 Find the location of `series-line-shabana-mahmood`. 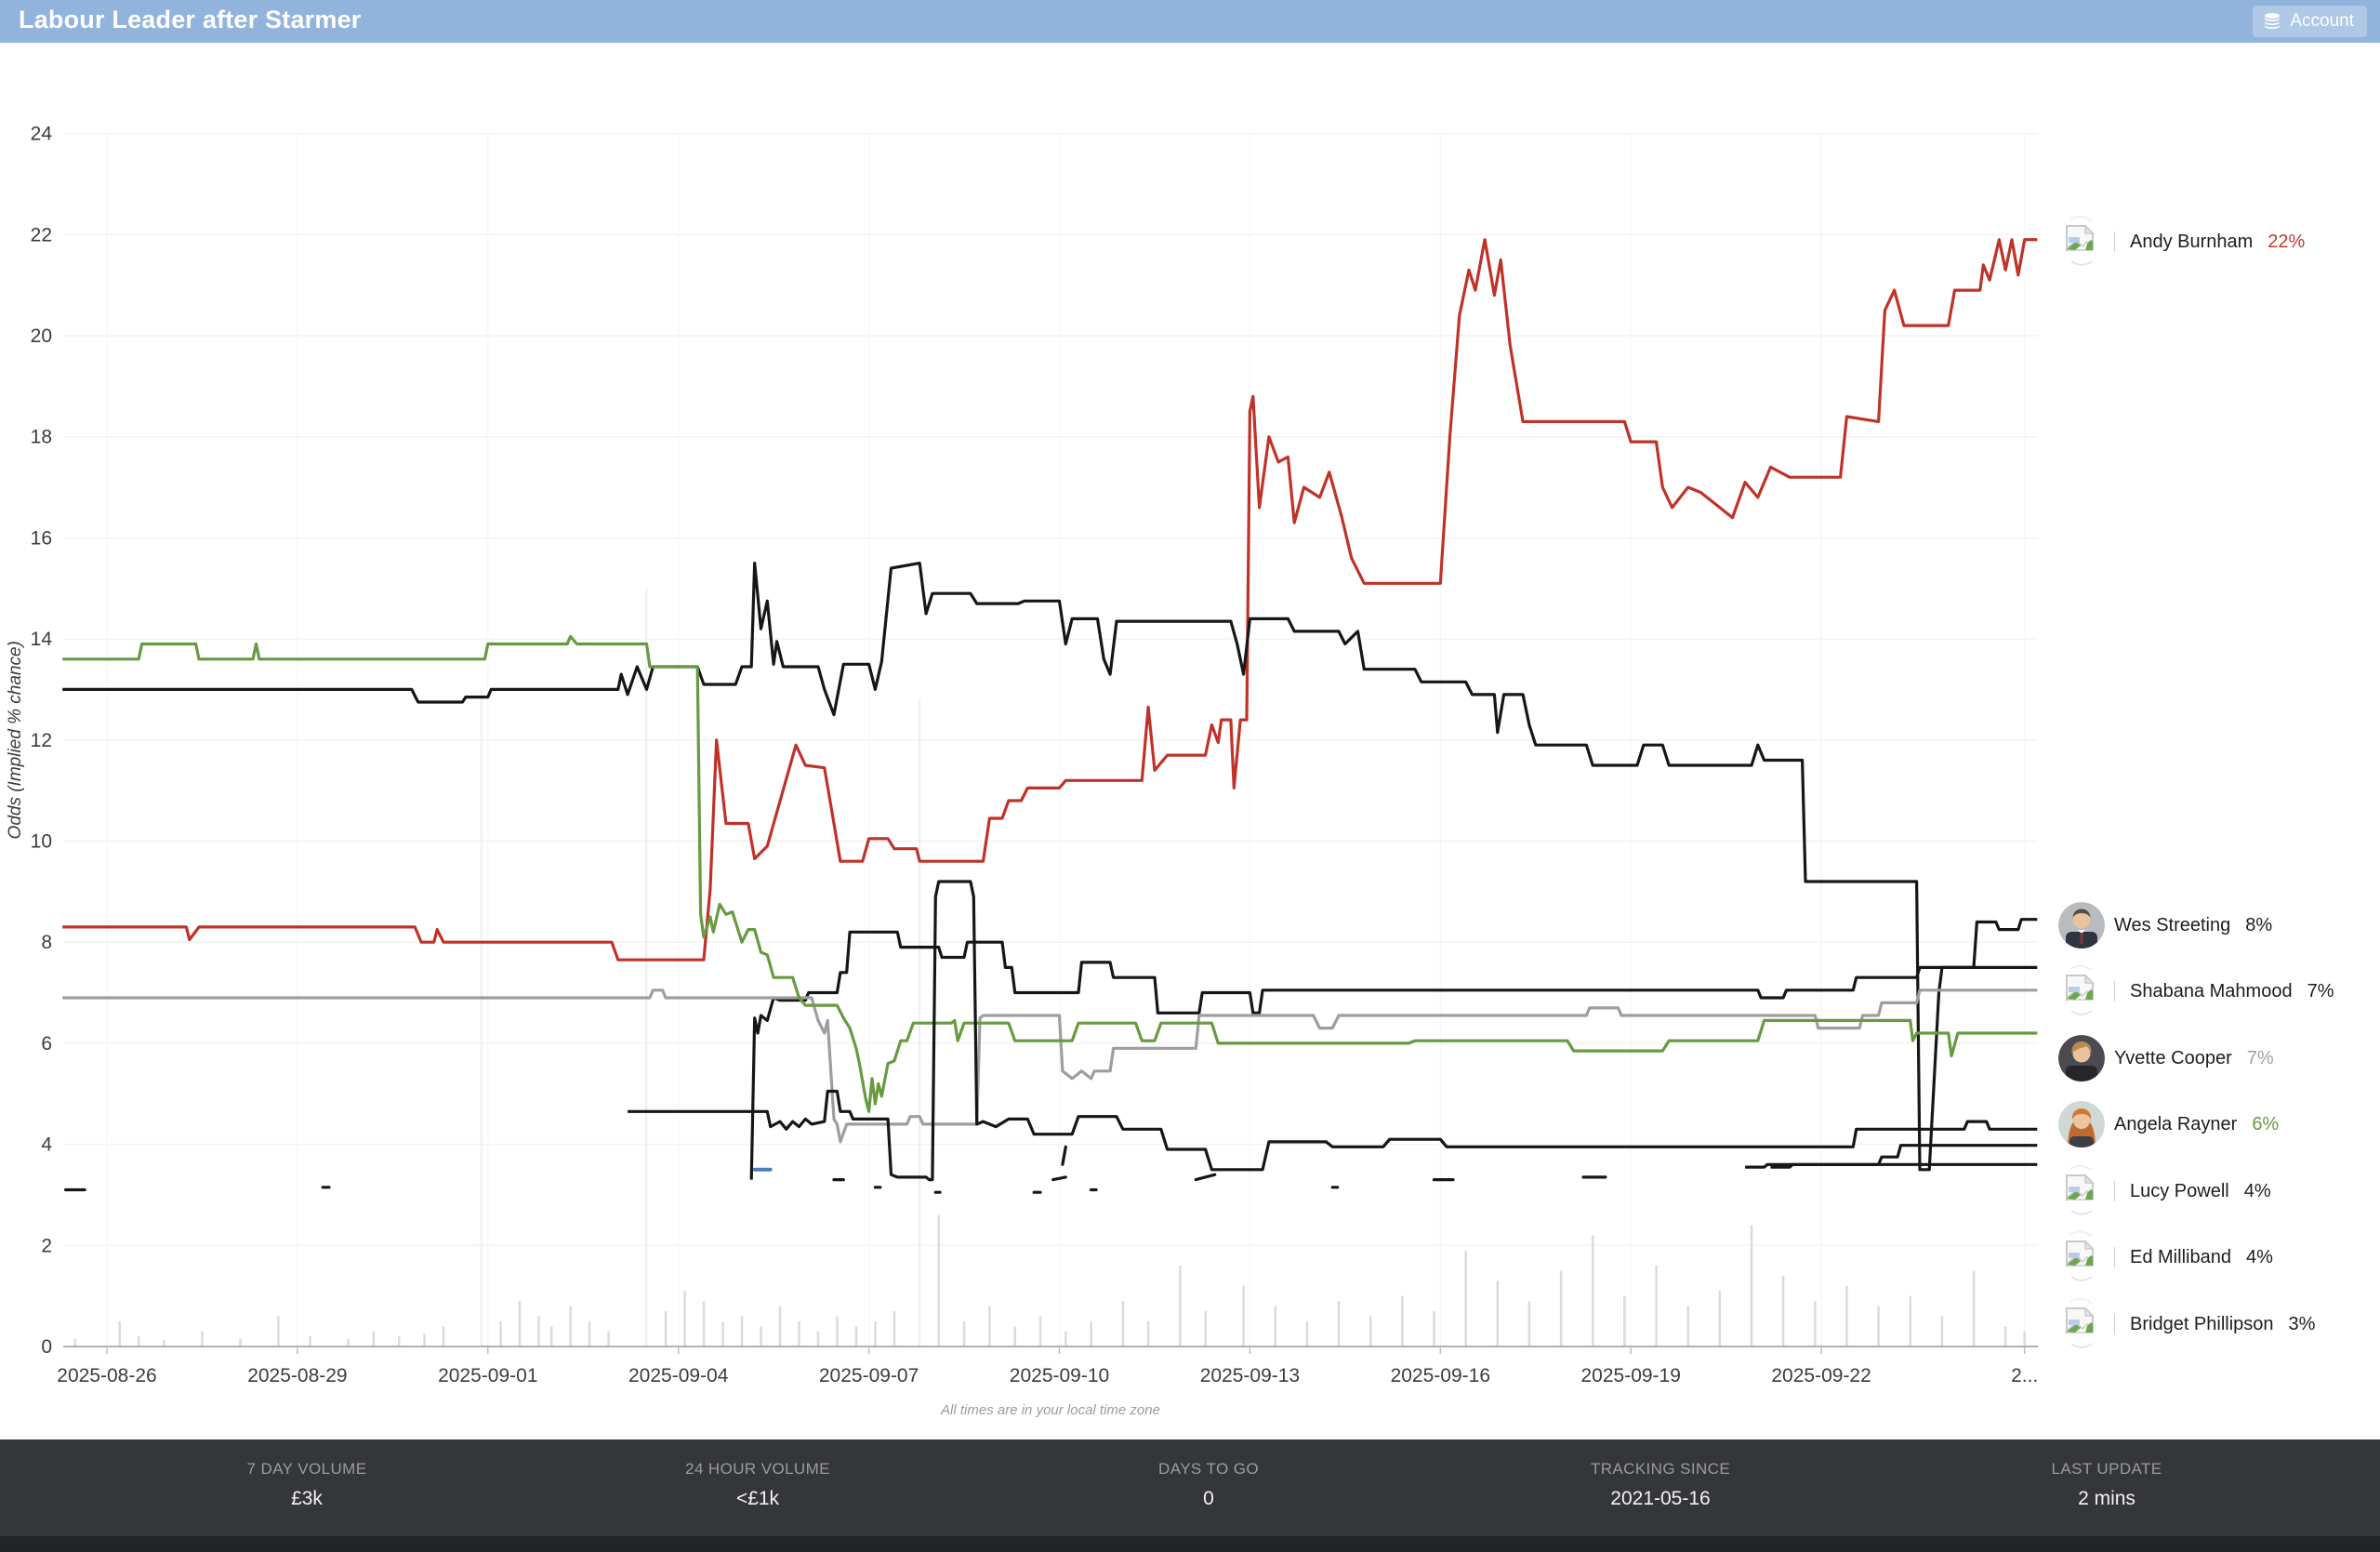

series-line-shabana-mahmood is located at coordinates (1393, 1055).